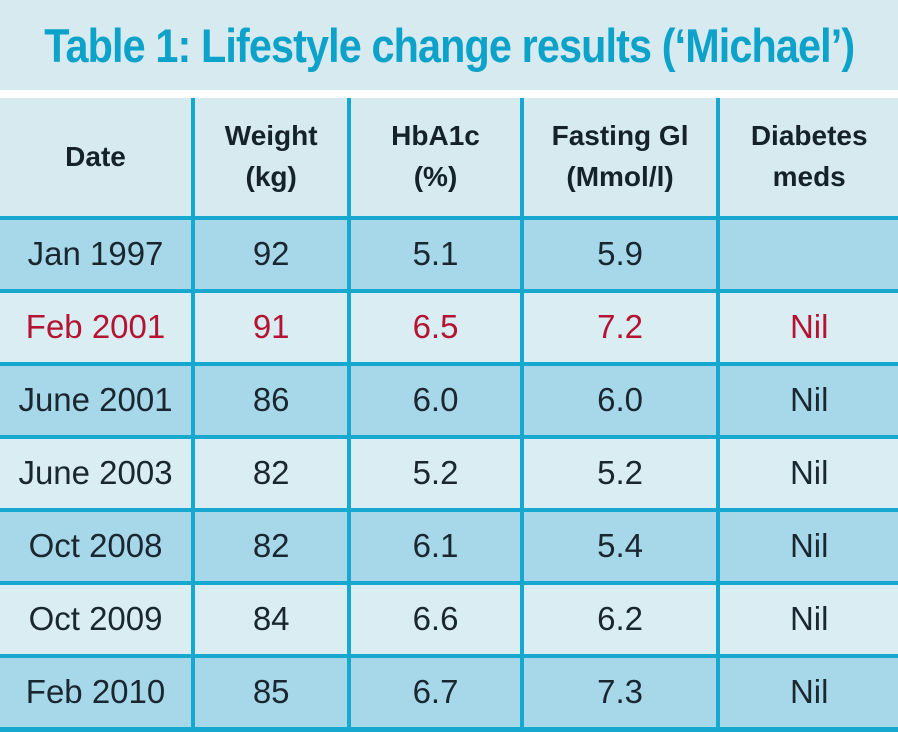 This screenshot has width=898, height=732. What do you see at coordinates (435, 254) in the screenshot?
I see `cell-hba1c: 5.1` at bounding box center [435, 254].